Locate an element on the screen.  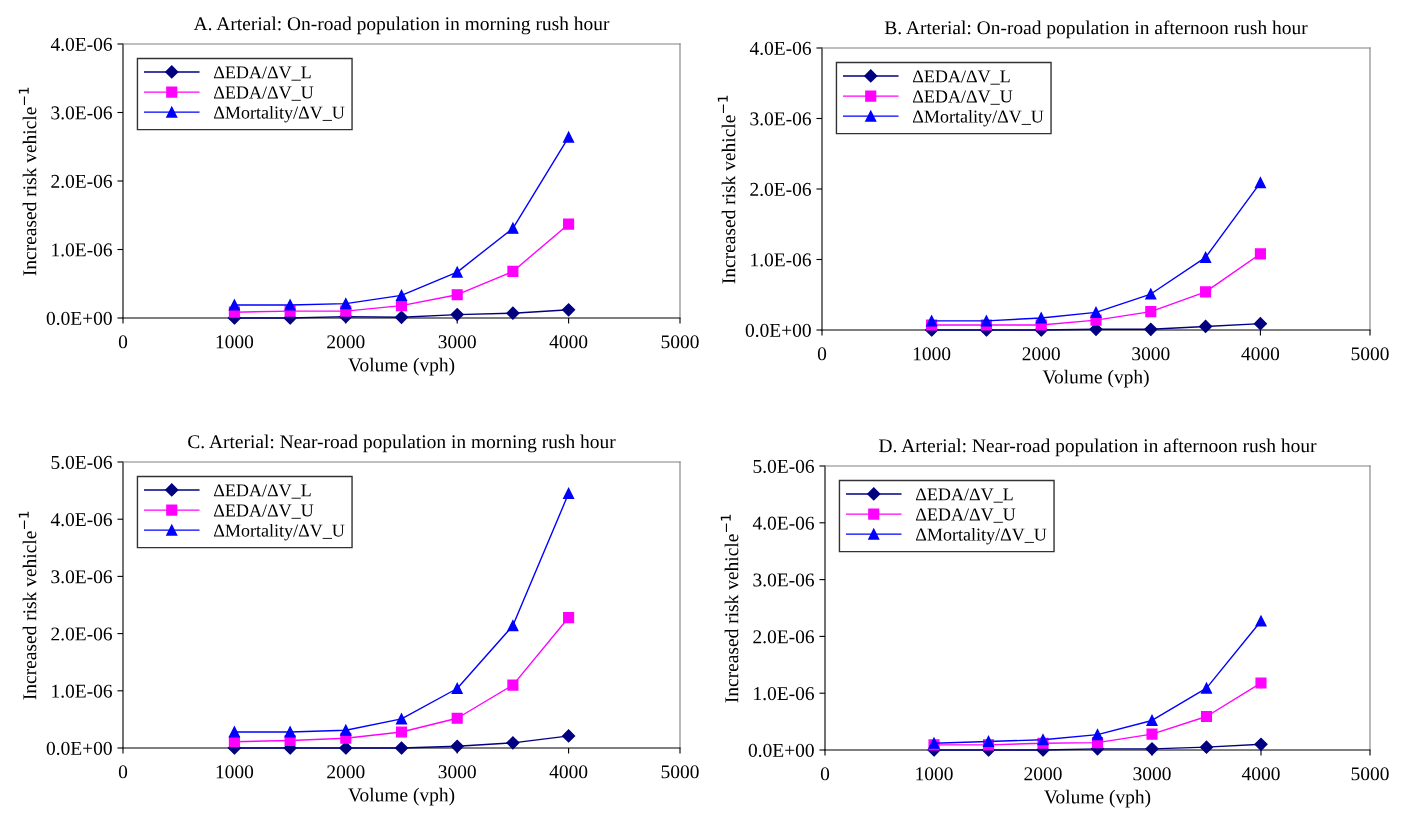
chart-title: D. Arterial: Near-road population in afternoon rush hour is located at coordinates (1098, 447).